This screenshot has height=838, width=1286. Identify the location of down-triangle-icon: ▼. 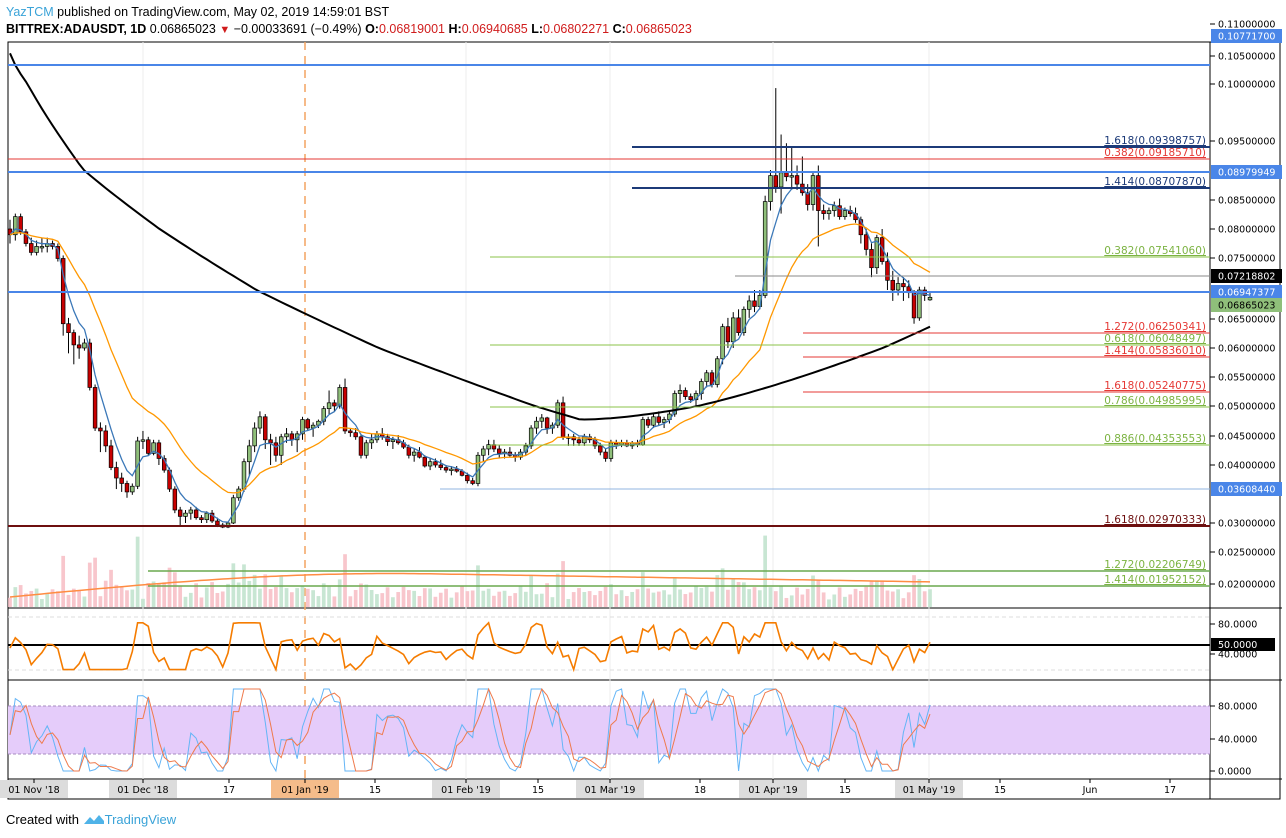
(225, 30).